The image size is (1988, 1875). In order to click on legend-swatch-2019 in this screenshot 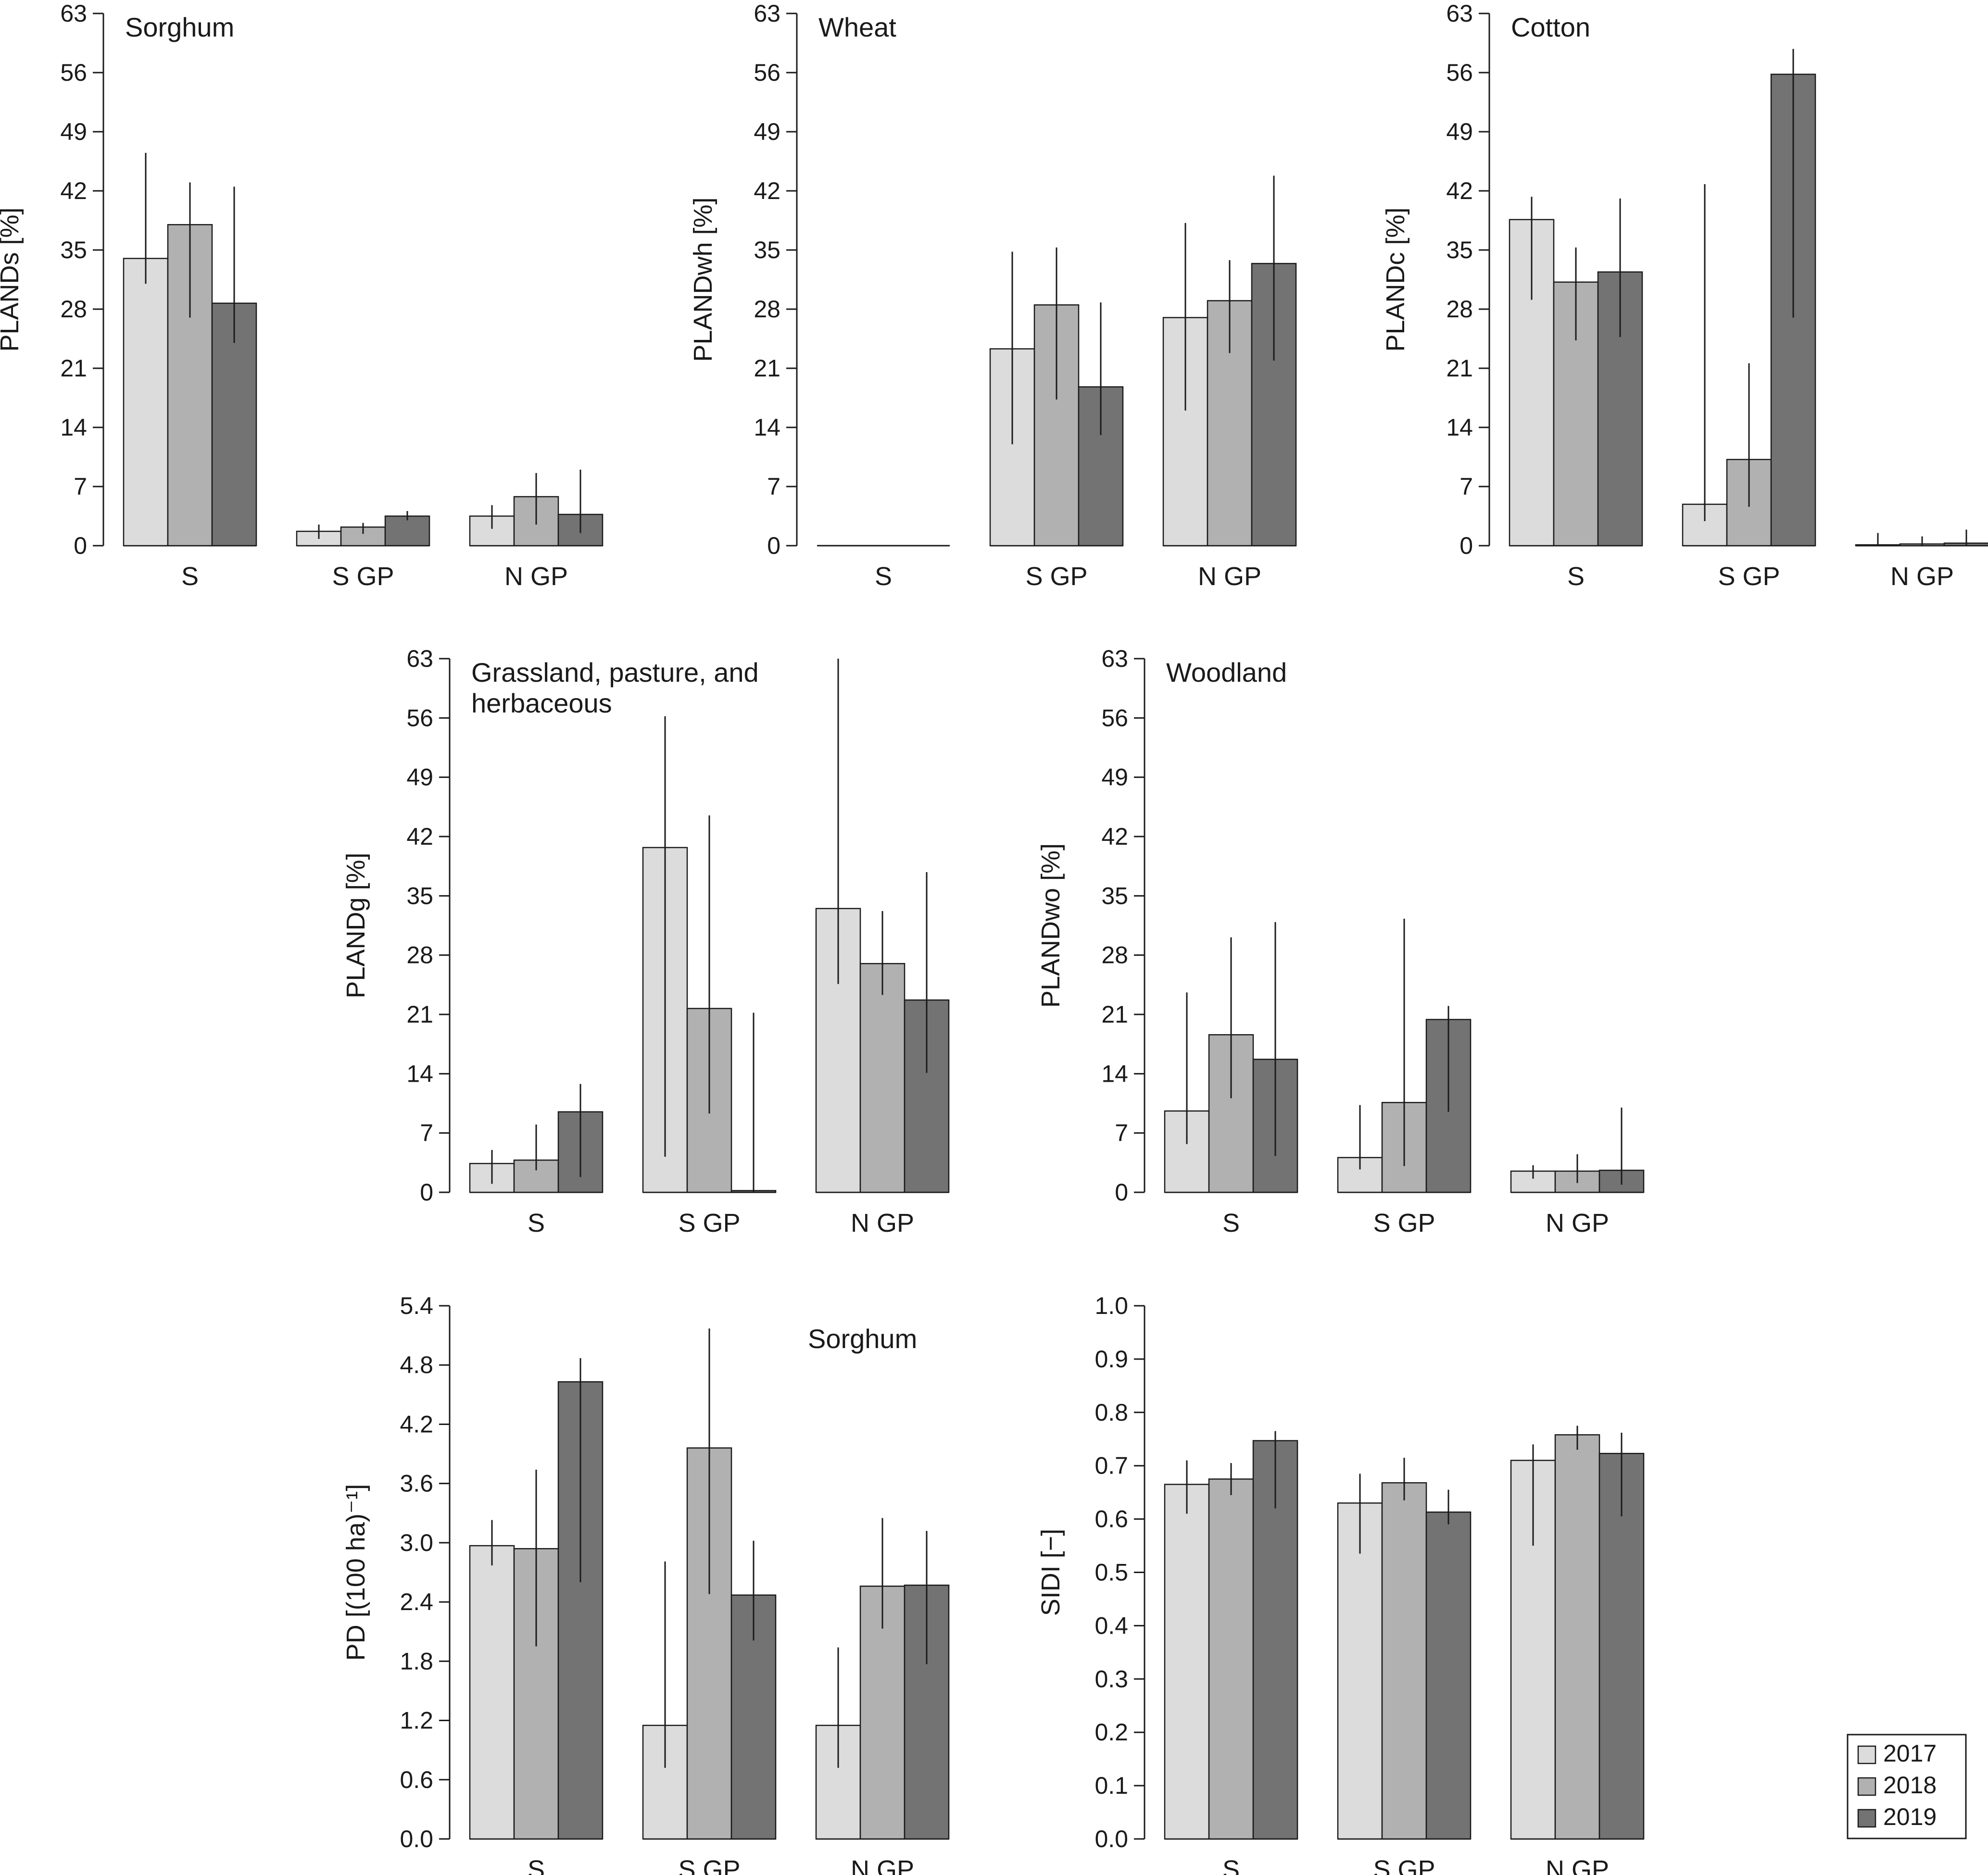, I will do `click(1866, 1818)`.